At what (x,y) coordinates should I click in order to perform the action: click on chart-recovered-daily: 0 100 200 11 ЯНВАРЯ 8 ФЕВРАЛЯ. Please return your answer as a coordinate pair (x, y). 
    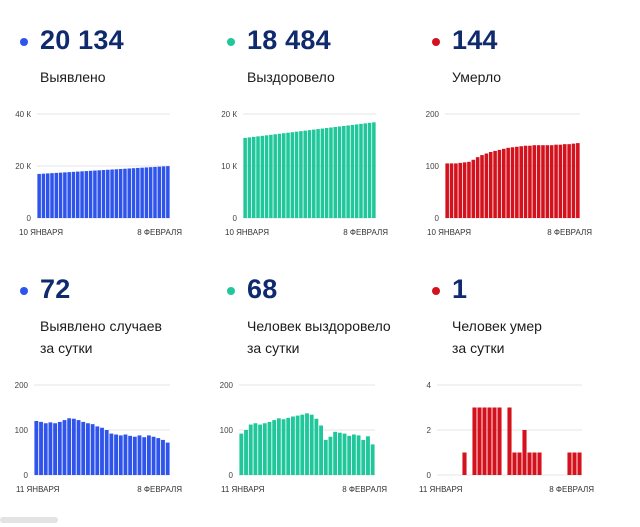
    Looking at the image, I should click on (304, 437).